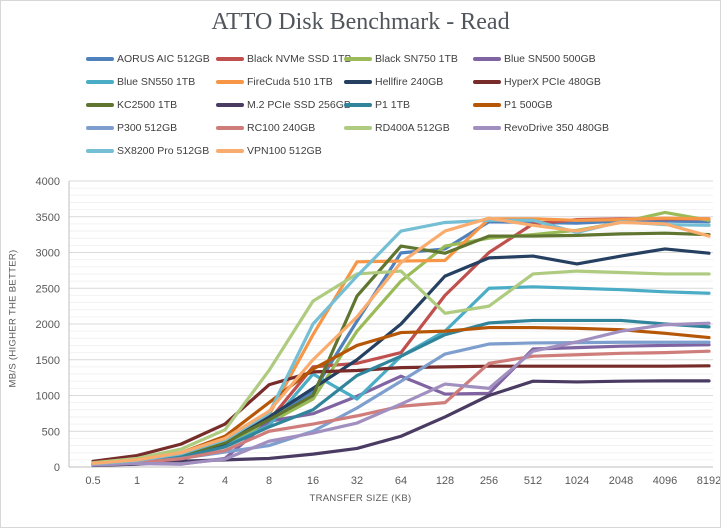 The image size is (721, 528). I want to click on legend-item-m-2-pcie-ssd-256gb: M.2 PCIe SSD 256GB, so click(283, 105).